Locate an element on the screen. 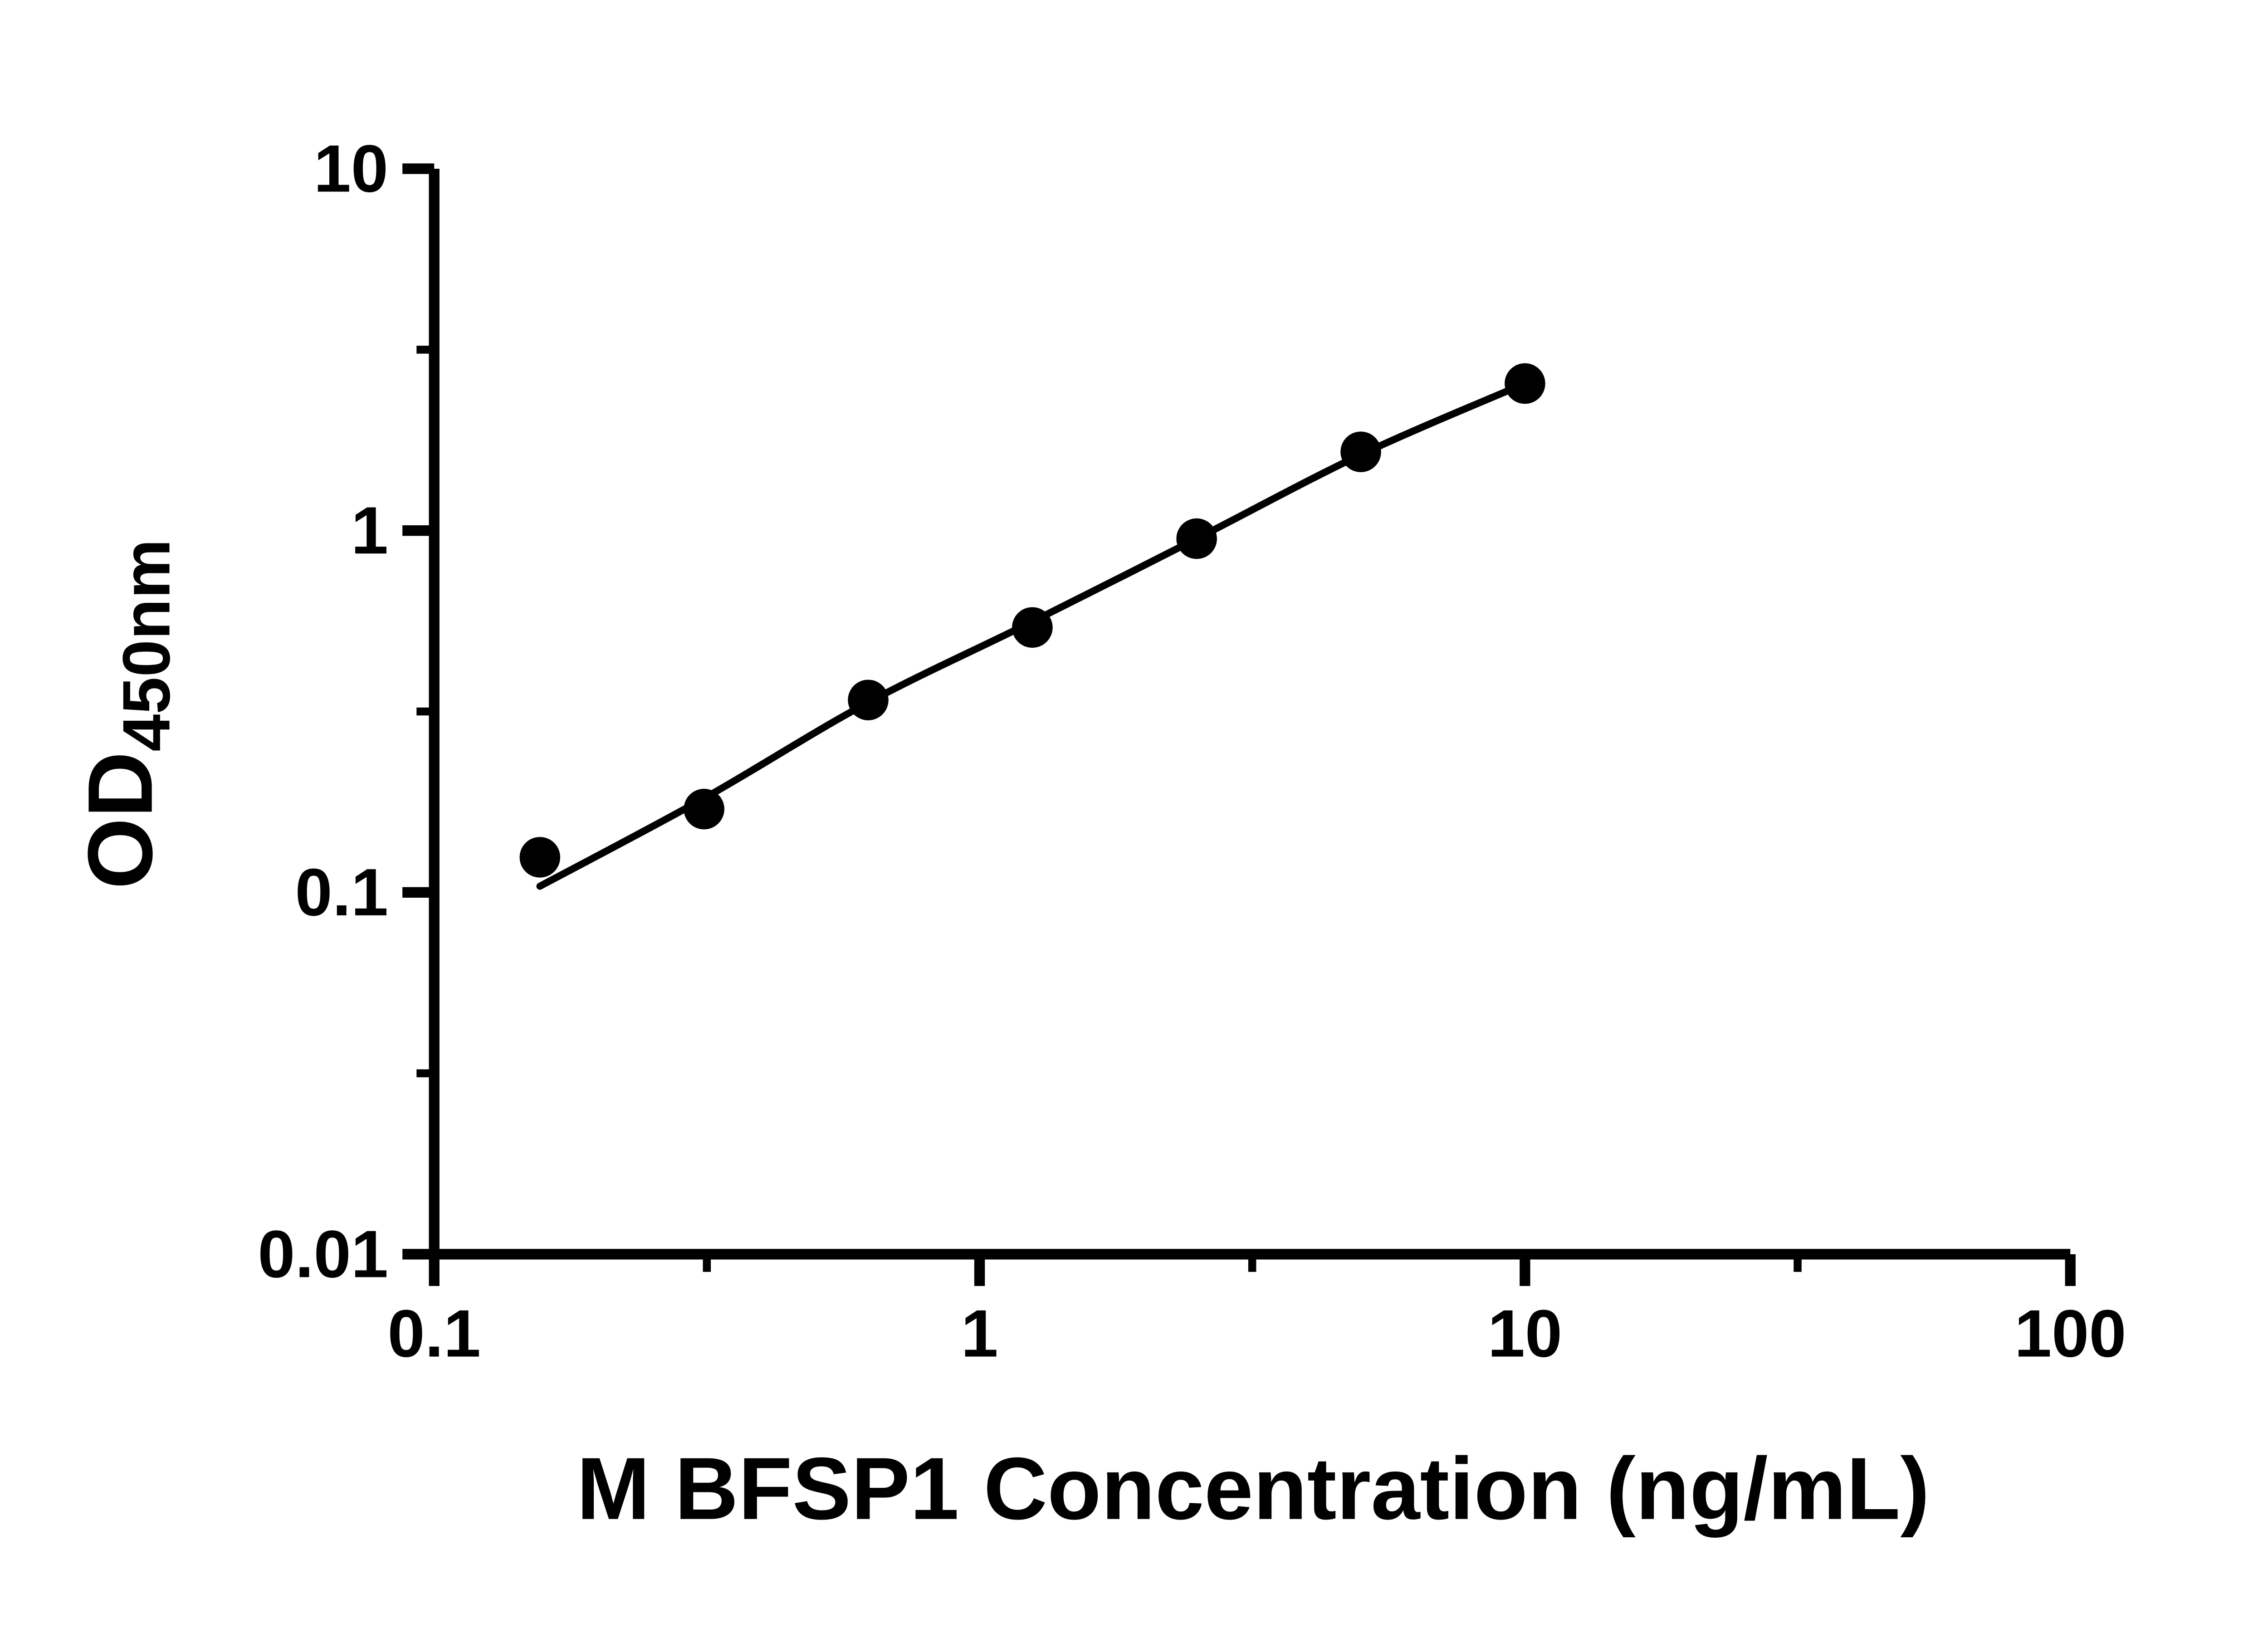 The image size is (2268, 1633). y-tick-label: 0.01 is located at coordinates (323, 1254).